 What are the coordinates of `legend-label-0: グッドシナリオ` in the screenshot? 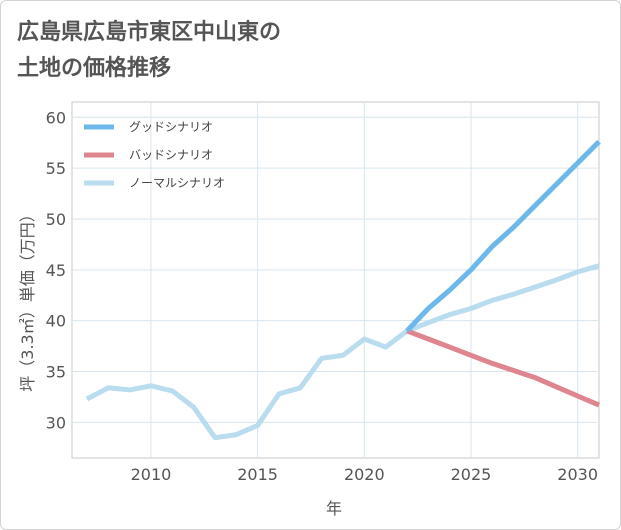 It's located at (171, 127).